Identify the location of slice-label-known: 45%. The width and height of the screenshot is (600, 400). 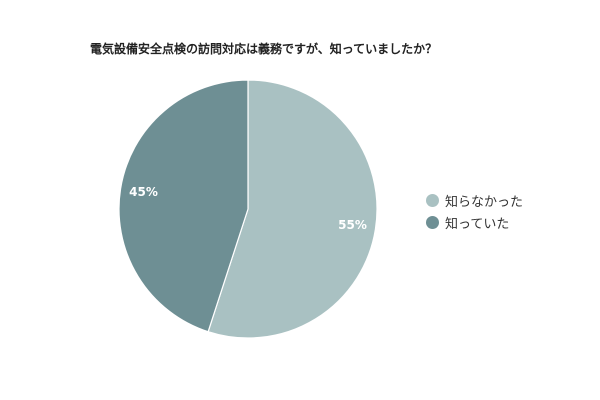
(143, 192).